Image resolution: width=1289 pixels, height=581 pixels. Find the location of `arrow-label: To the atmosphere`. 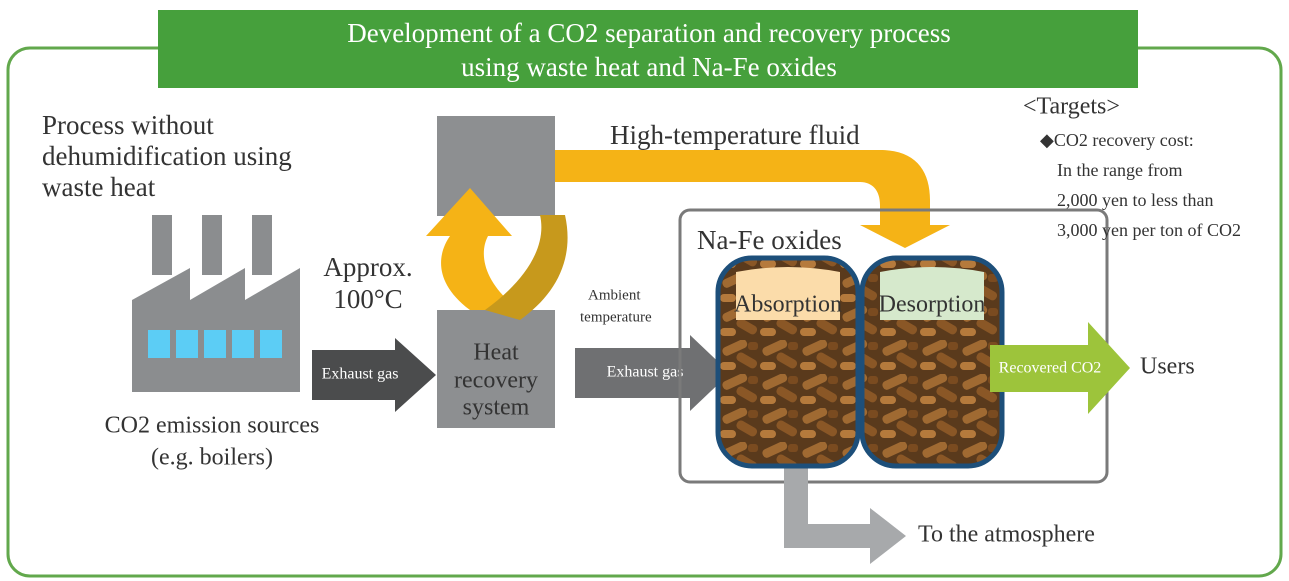

arrow-label: To the atmosphere is located at coordinates (1006, 535).